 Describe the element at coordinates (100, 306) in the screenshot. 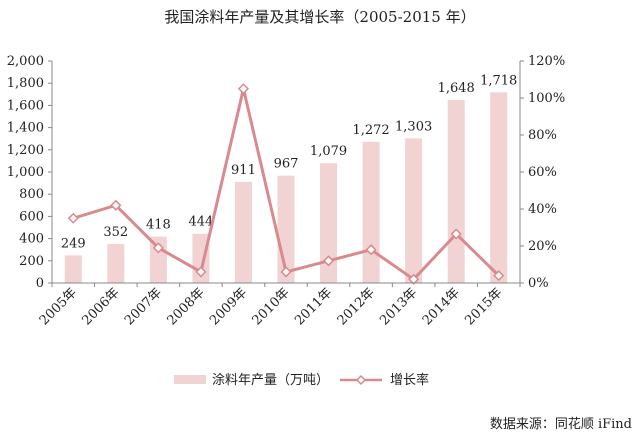

I see `x-tick-label: 2006年` at that location.